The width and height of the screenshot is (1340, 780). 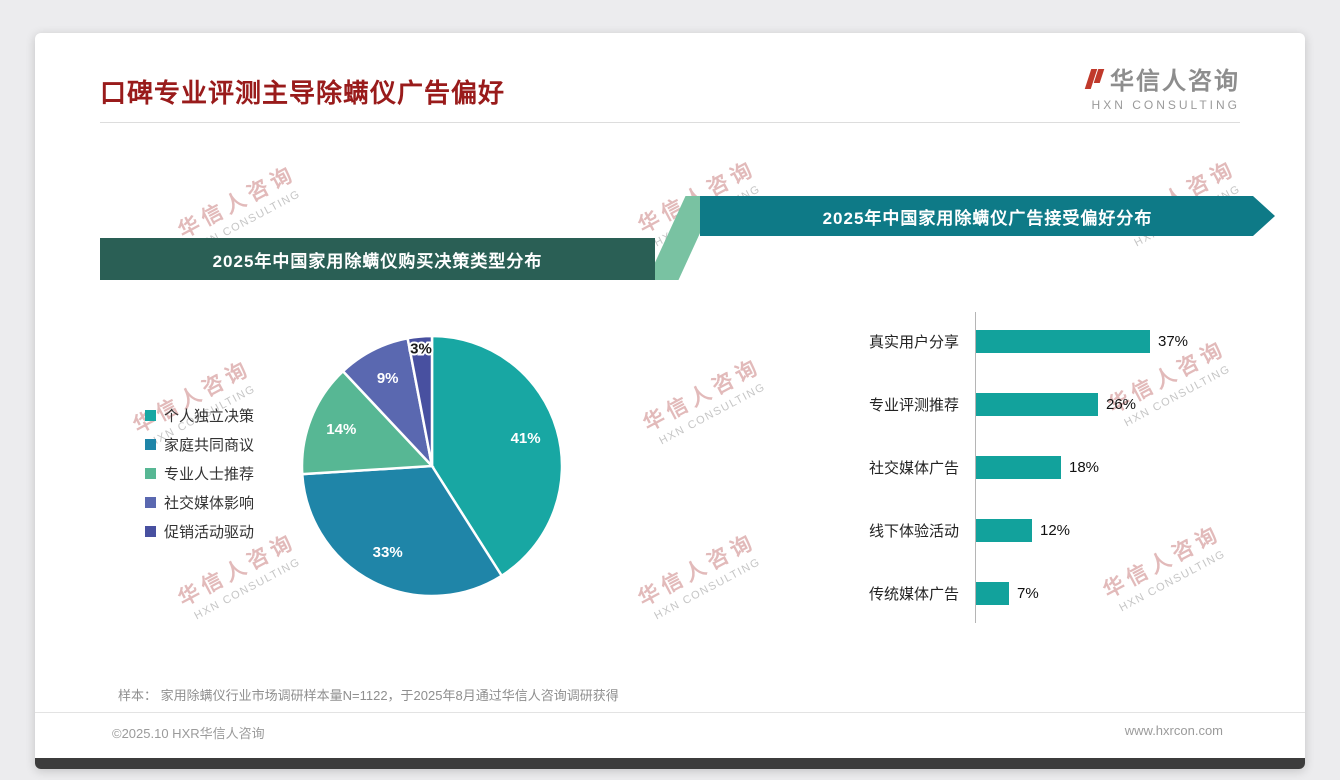 I want to click on copyright-text: ©2025.10 HXR华信人咨询, so click(x=188, y=733).